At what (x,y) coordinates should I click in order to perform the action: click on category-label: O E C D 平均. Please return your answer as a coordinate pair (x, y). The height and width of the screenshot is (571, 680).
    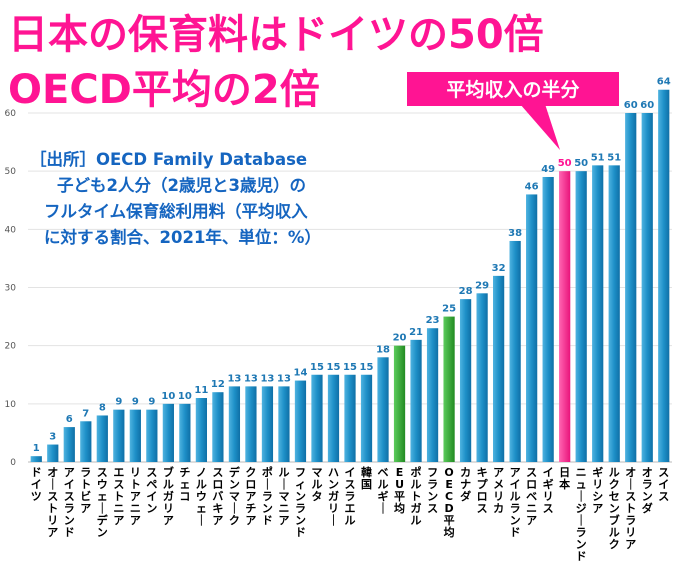
    Looking at the image, I should click on (449, 502).